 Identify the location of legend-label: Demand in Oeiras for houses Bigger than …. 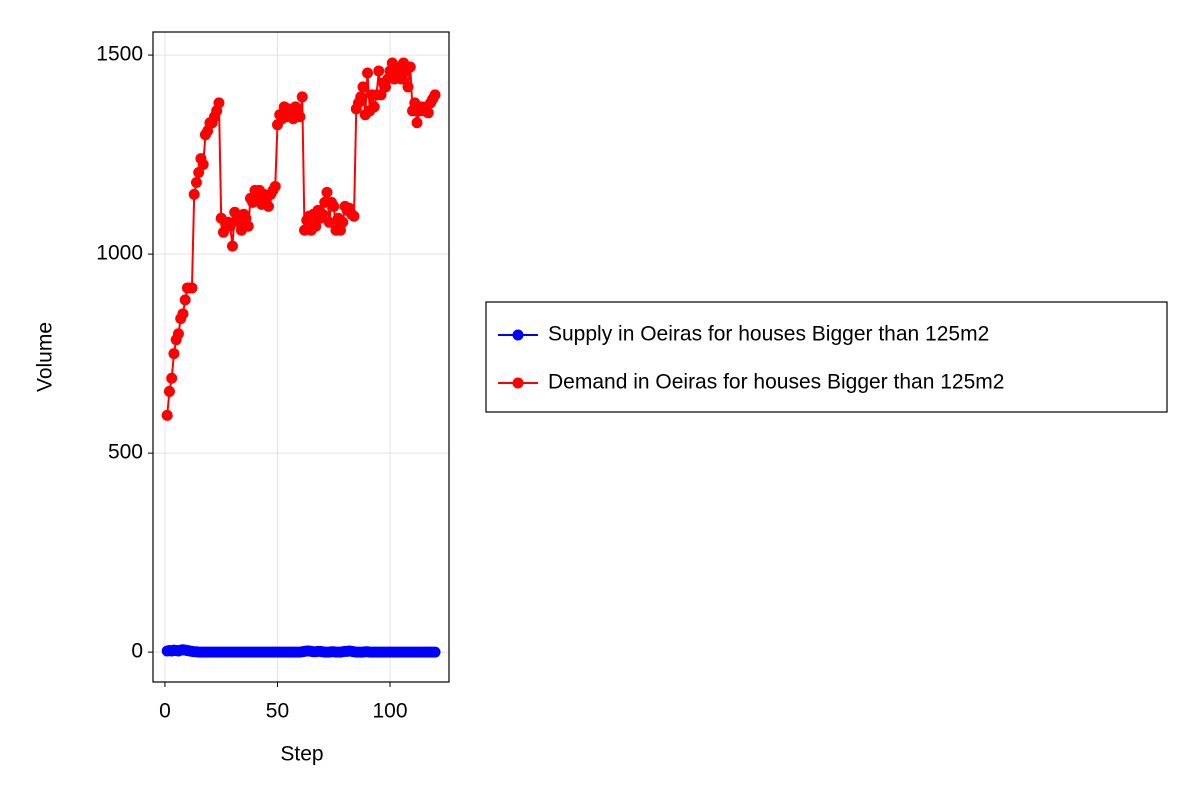
(776, 382).